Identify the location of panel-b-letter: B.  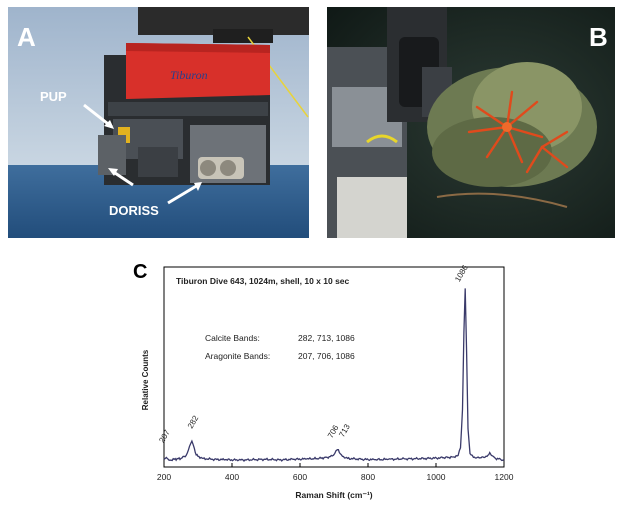
(598, 37).